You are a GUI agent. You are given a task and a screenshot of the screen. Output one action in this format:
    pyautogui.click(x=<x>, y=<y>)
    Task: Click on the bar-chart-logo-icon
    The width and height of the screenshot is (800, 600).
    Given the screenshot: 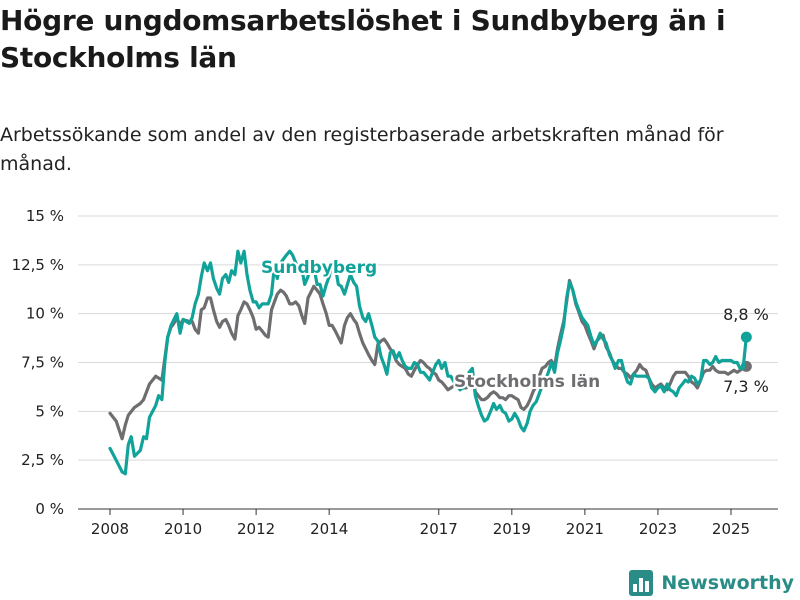 What is the action you would take?
    pyautogui.click(x=641, y=583)
    